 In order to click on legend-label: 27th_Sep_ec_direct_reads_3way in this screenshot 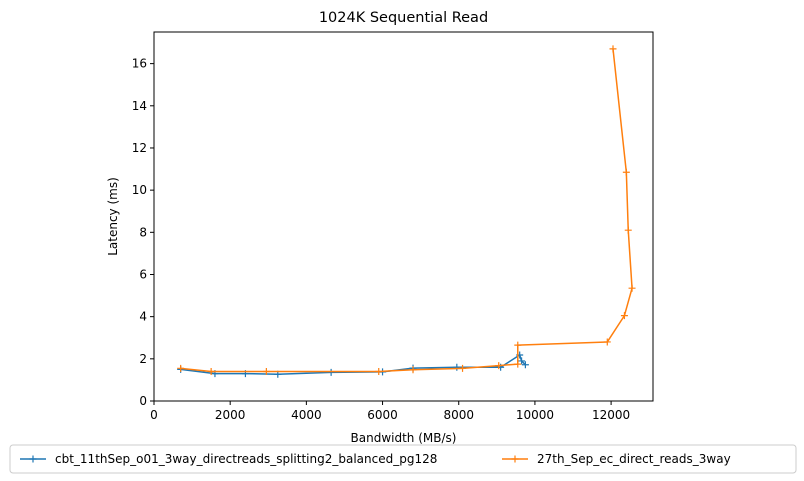, I will do `click(634, 459)`.